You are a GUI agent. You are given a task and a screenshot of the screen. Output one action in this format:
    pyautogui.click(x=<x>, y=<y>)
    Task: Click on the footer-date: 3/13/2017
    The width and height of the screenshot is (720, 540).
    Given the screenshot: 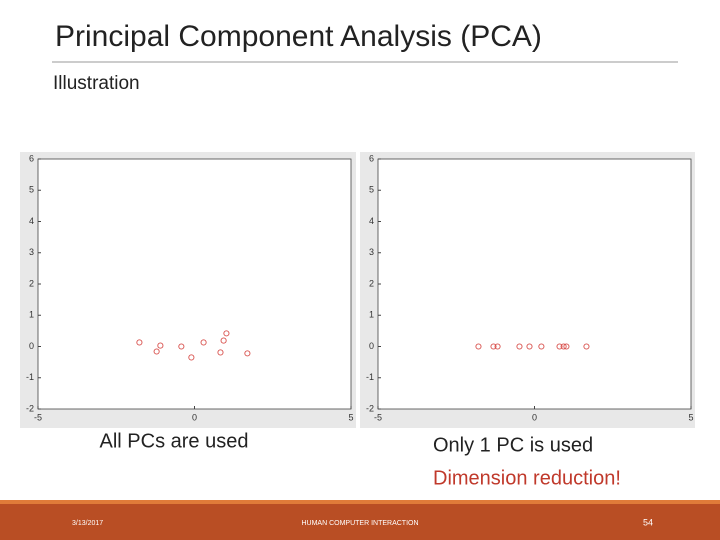 What is the action you would take?
    pyautogui.click(x=87, y=523)
    